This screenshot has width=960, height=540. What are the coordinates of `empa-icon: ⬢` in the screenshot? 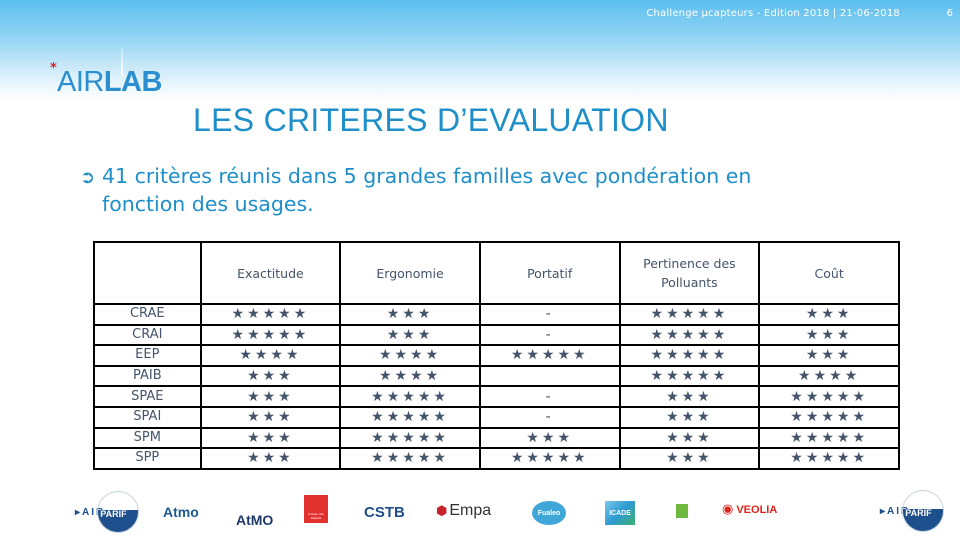 It's located at (442, 511).